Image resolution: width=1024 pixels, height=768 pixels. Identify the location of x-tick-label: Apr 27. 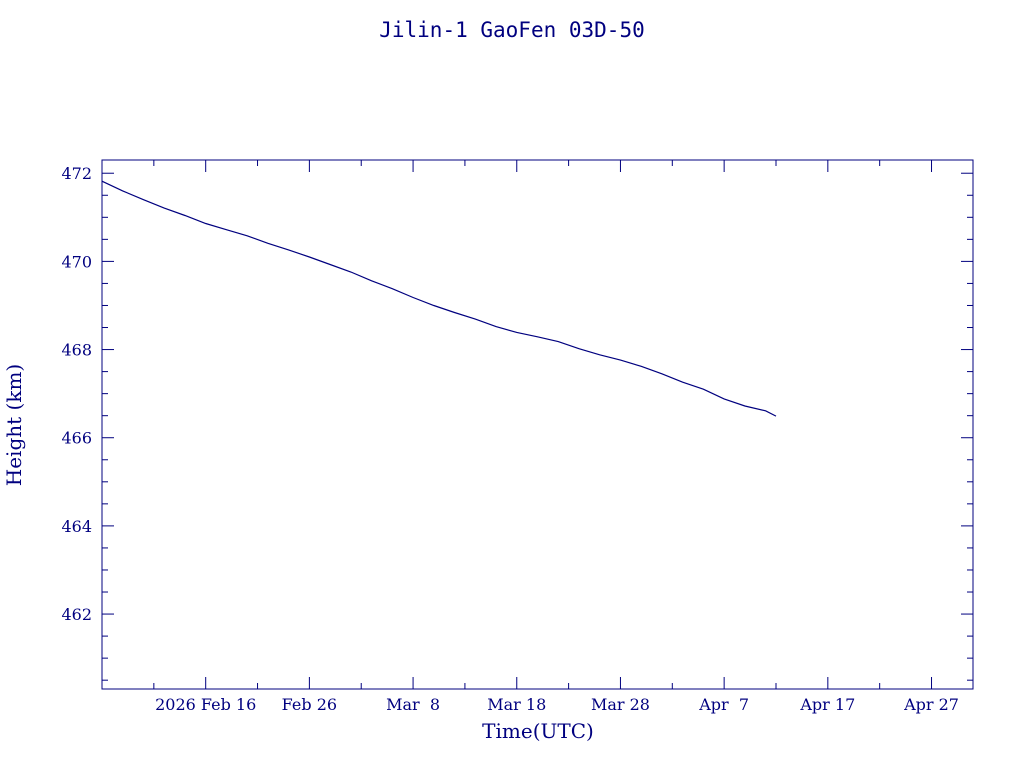
(931, 704).